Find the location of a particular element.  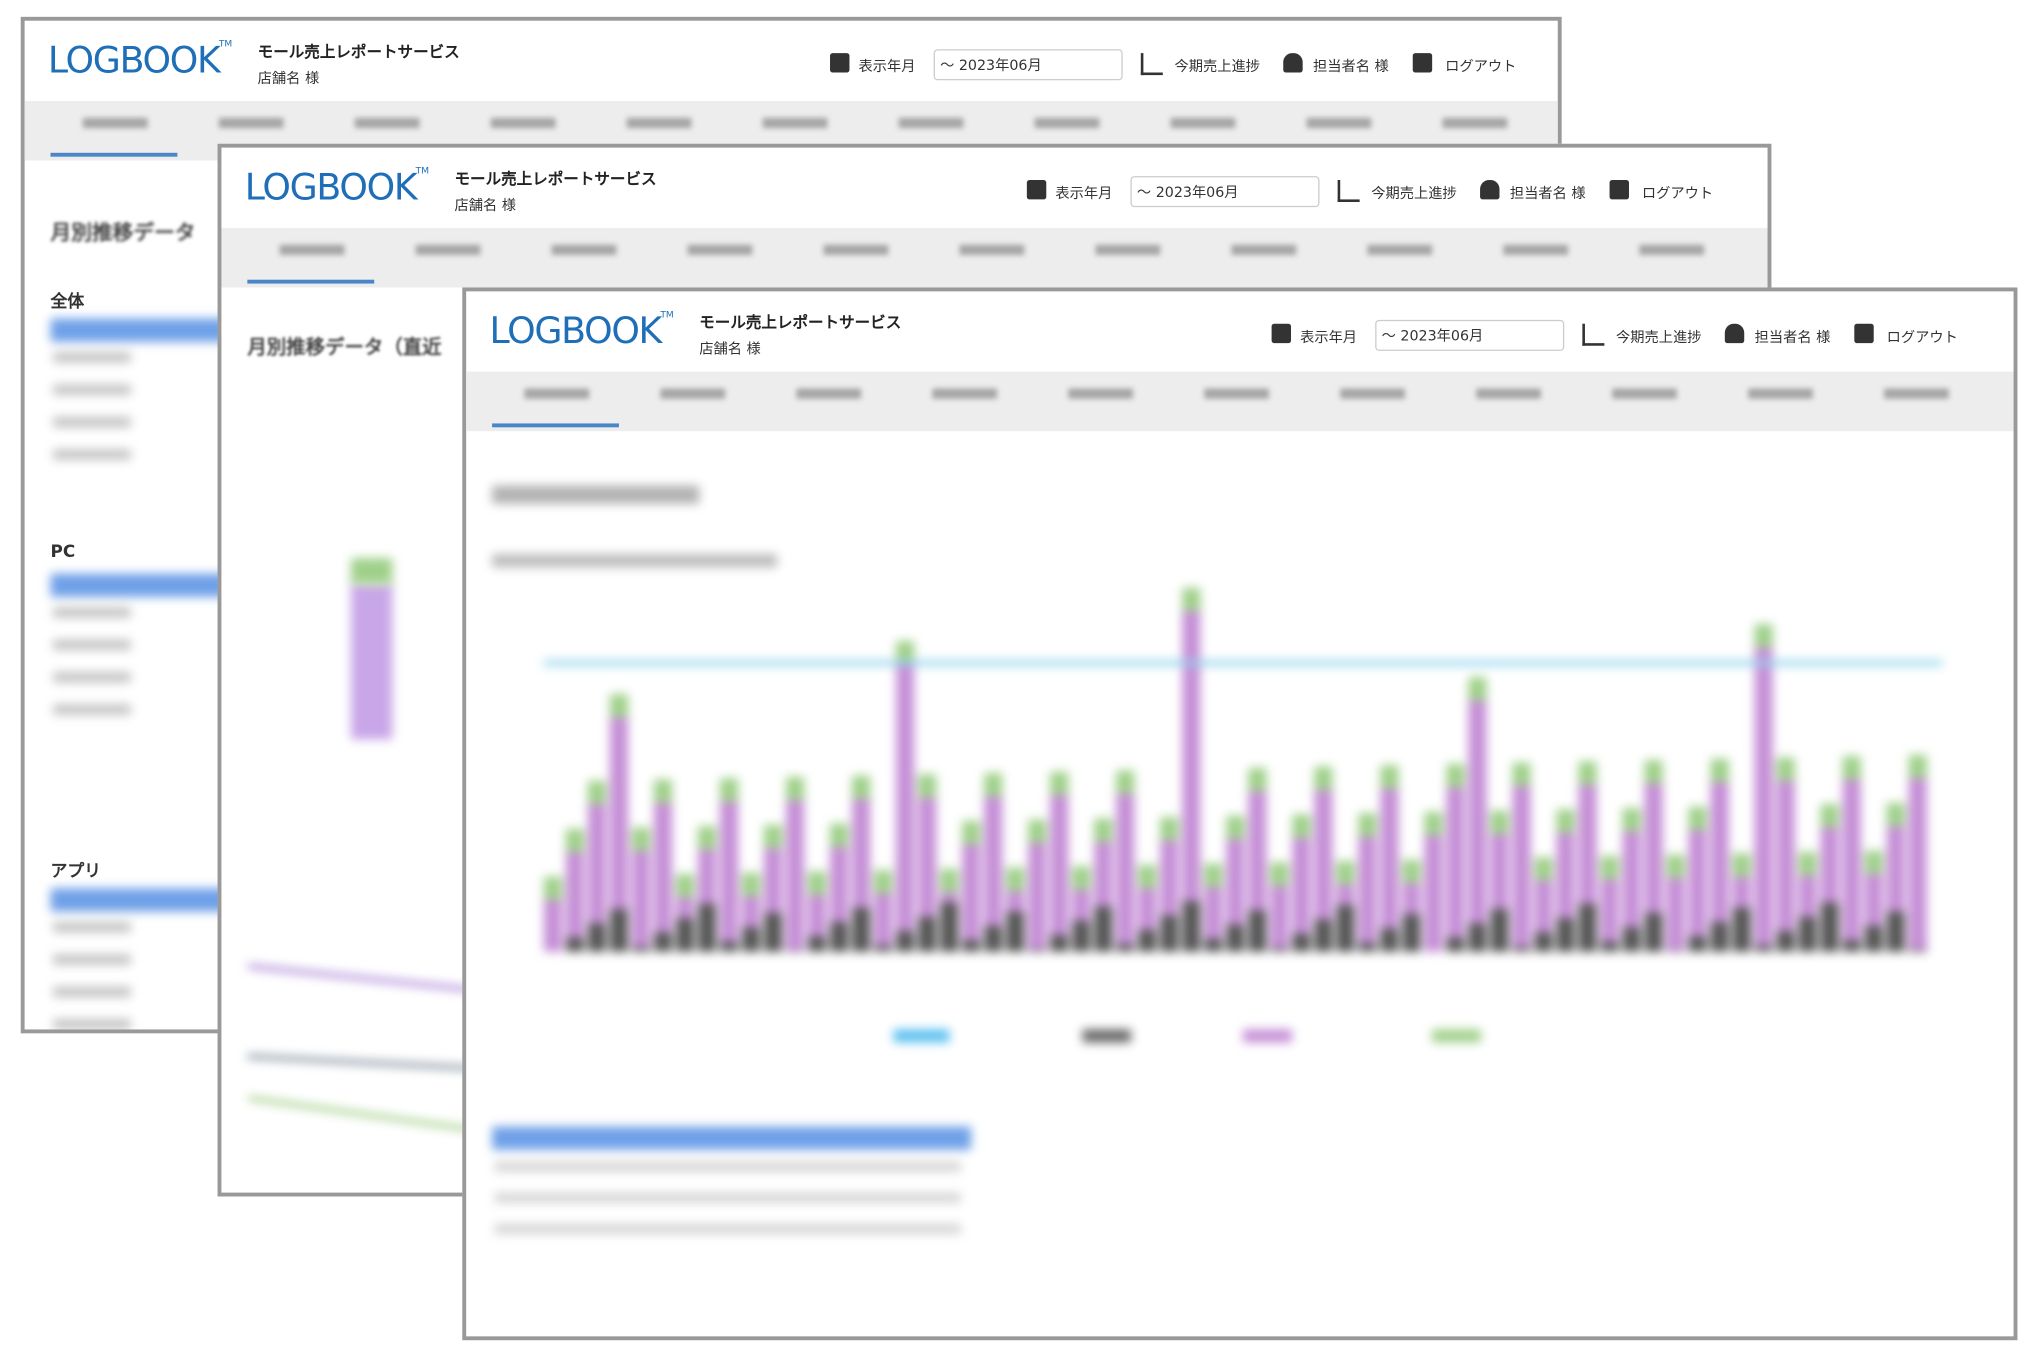

progress-icon is located at coordinates (1151, 64).